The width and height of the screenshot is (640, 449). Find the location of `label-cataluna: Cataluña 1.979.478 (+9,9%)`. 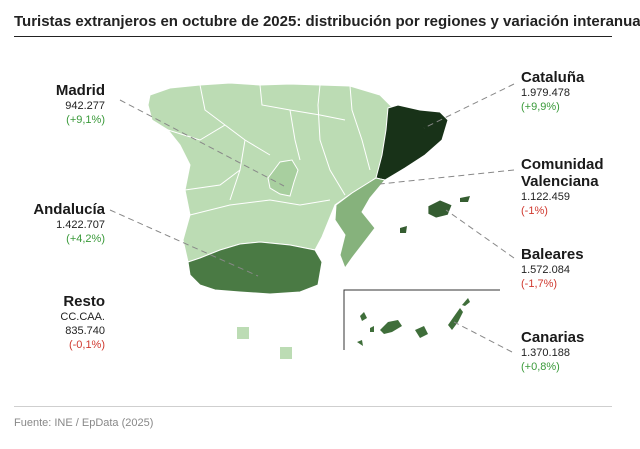

label-cataluna: Cataluña 1.979.478 (+9,9%) is located at coordinates (552, 91).